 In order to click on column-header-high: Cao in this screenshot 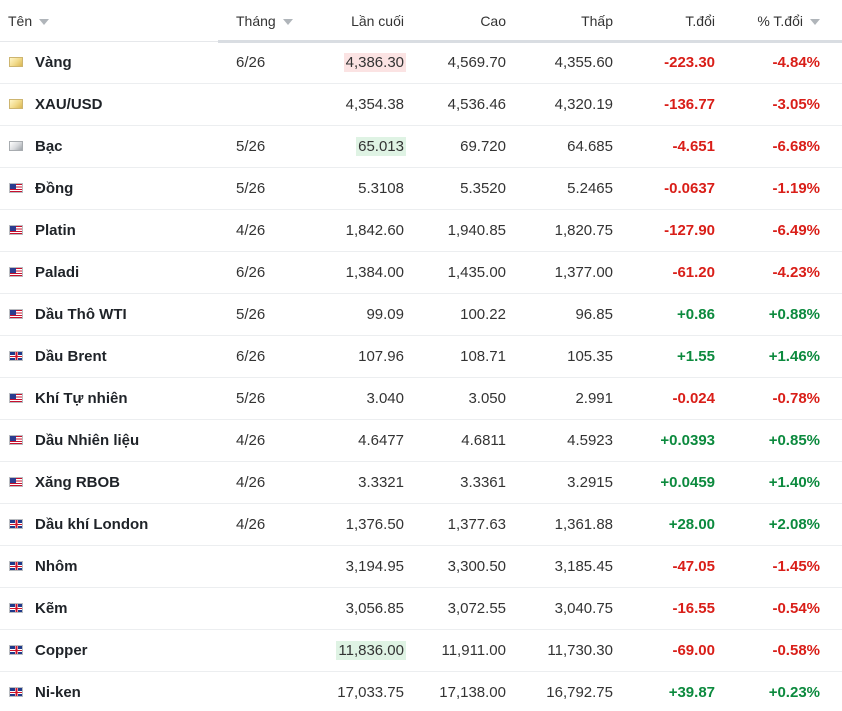, I will do `click(493, 21)`.